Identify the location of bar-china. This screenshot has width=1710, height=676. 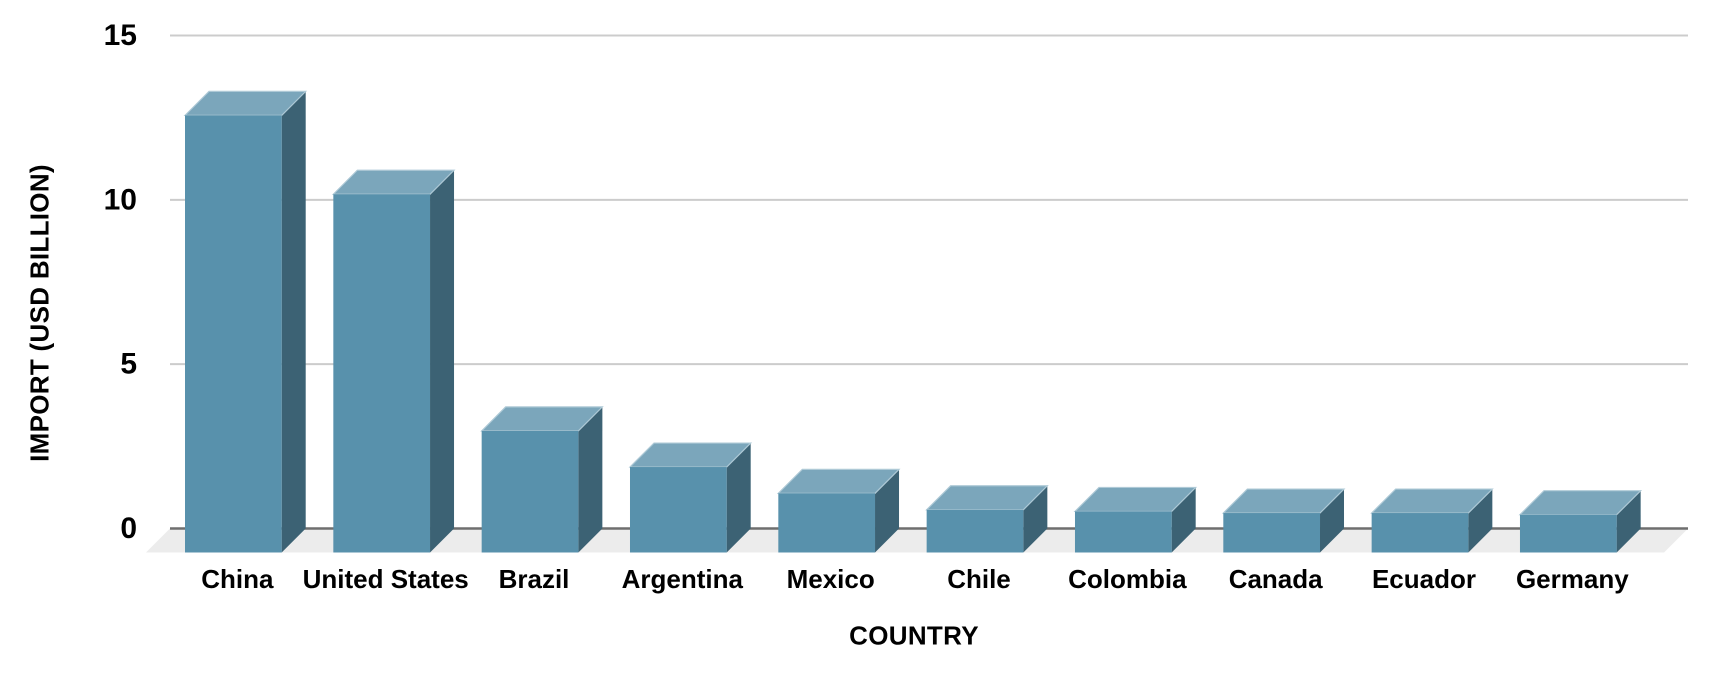
(245, 321).